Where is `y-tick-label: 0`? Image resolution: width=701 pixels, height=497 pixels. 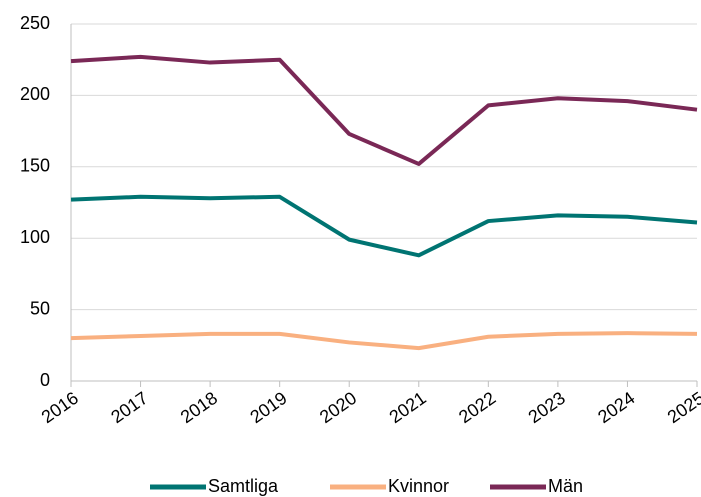
y-tick-label: 0 is located at coordinates (45, 380).